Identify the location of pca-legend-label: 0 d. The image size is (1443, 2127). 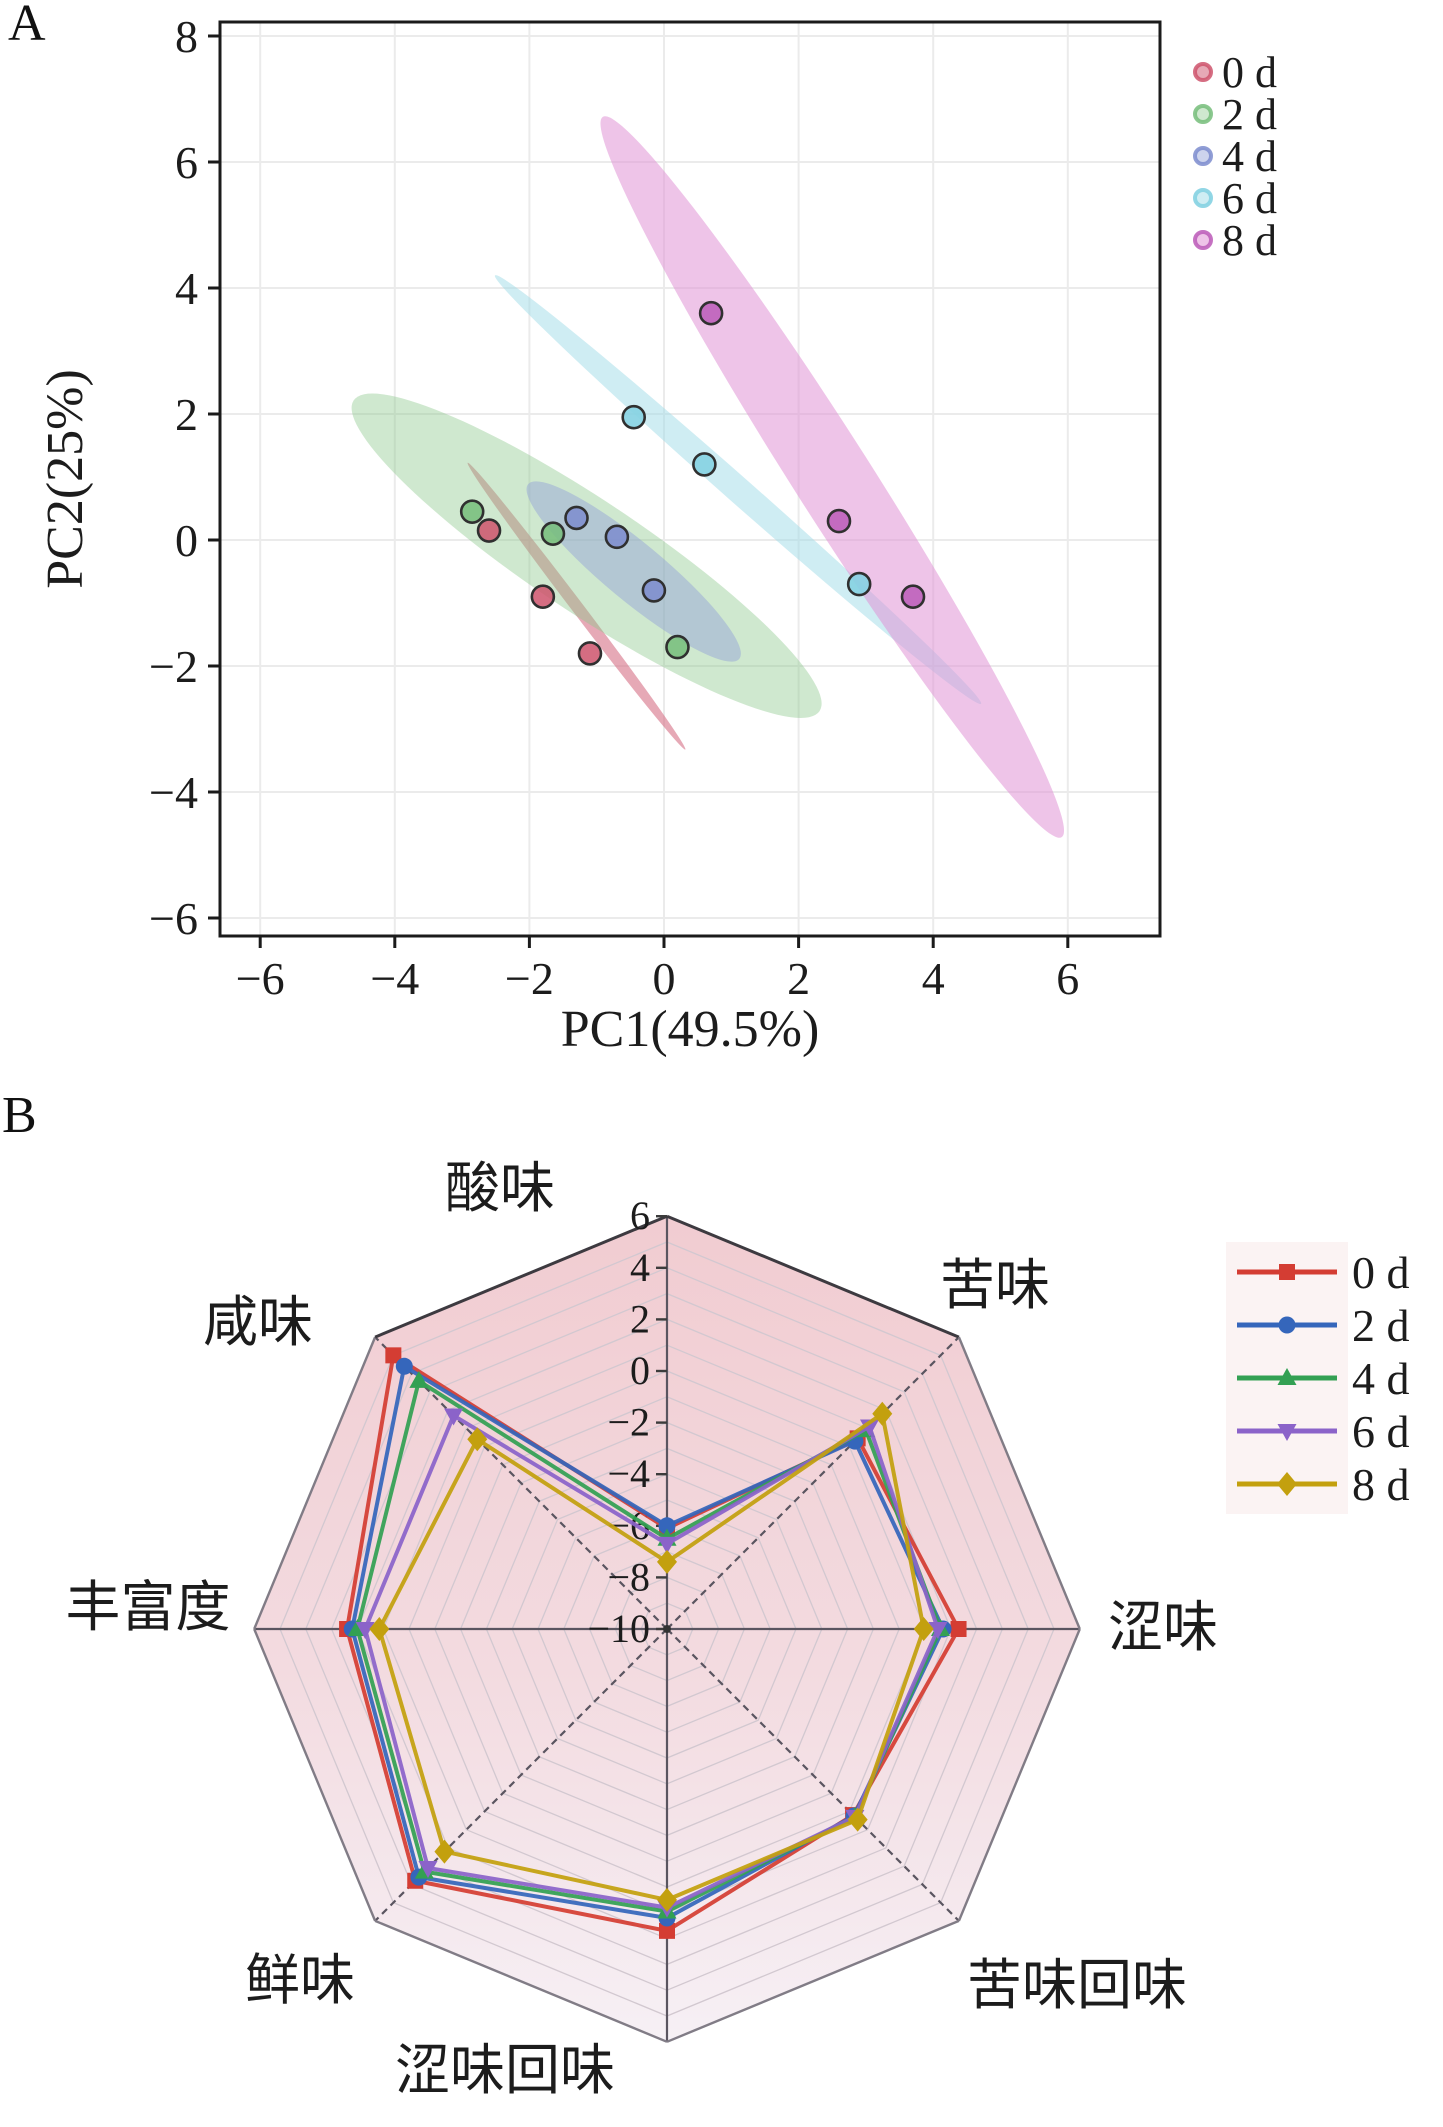
(1249, 72).